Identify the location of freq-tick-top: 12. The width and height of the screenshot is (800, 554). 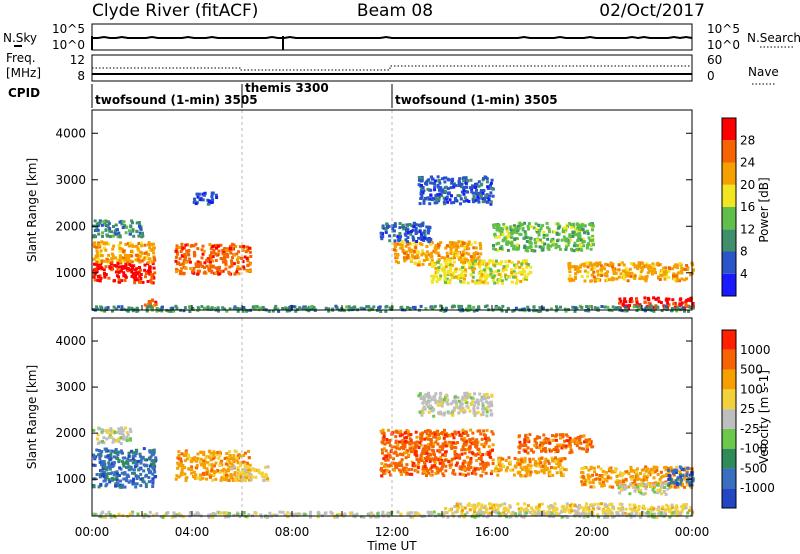
(77, 60).